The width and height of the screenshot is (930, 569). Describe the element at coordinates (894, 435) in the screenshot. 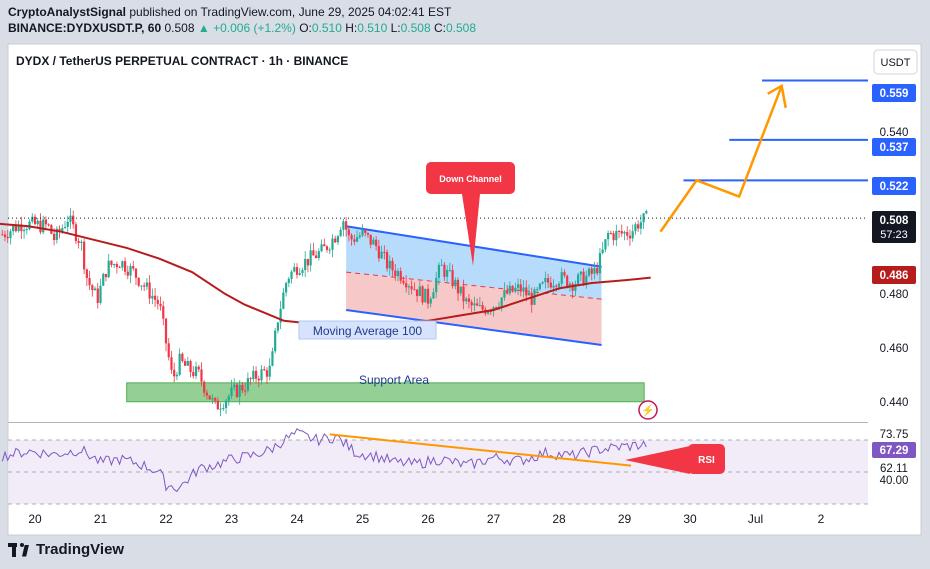

I see `rsi-tick-73: 73.75` at that location.